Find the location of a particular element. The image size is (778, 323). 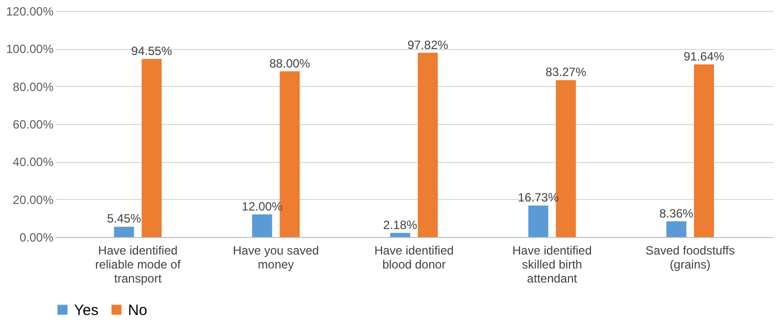

x-tick-label: Saved foodstuffs (grains) is located at coordinates (690, 258).